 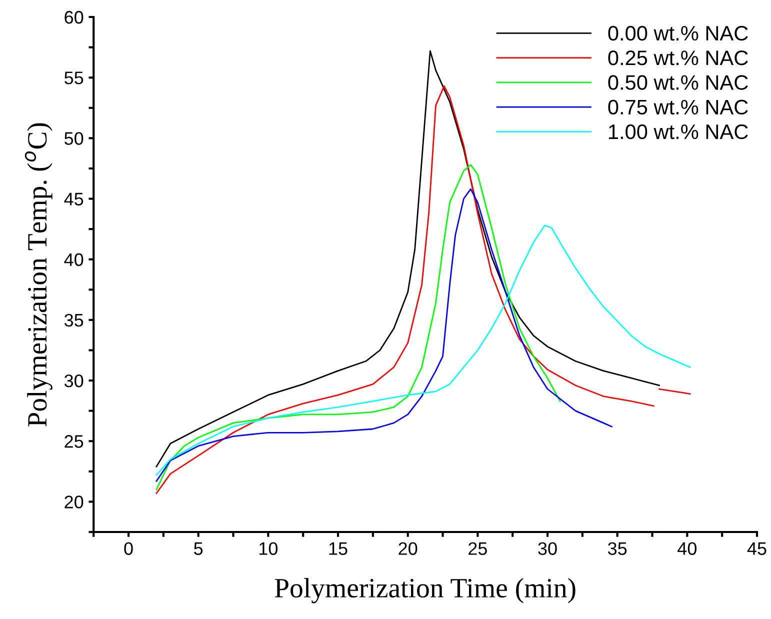 I want to click on legend-label: 0.00 wt.% NAC, so click(x=678, y=33).